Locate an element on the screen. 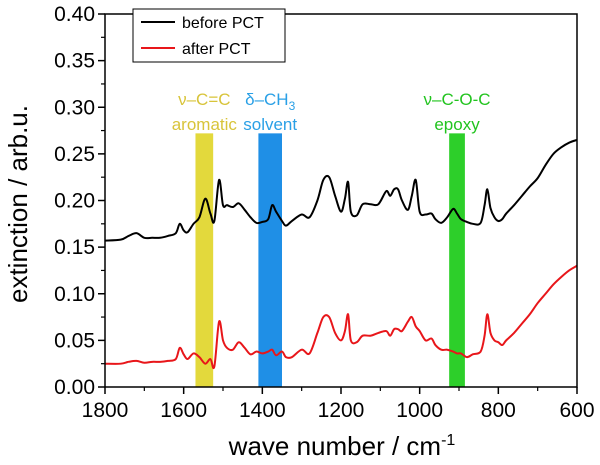  x-tick-label-5: 800 is located at coordinates (498, 410).